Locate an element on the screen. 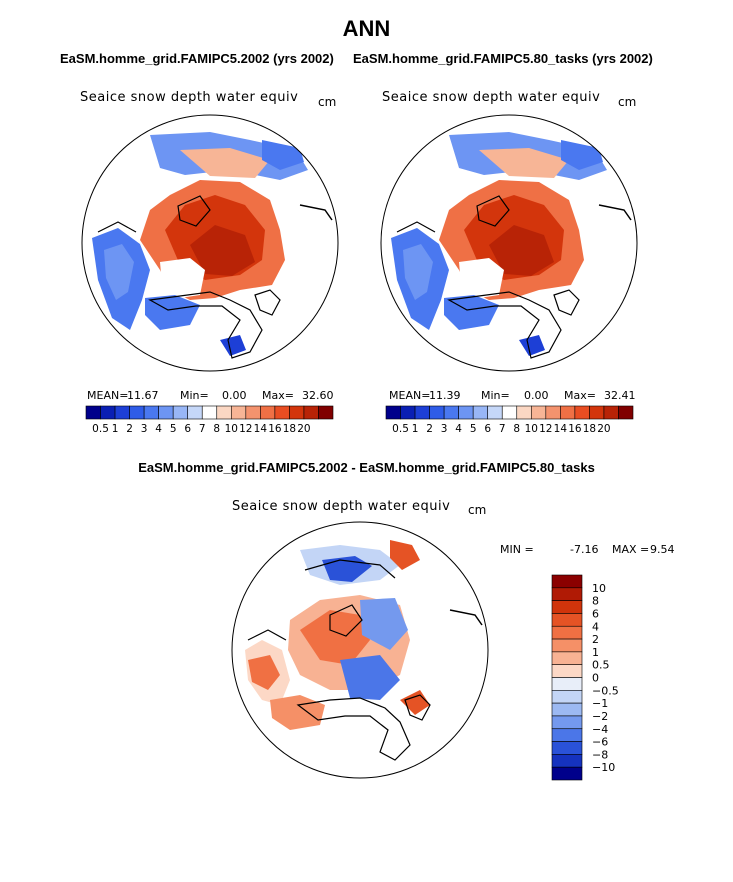 The height and width of the screenshot is (882, 733). panel1-map is located at coordinates (210, 243).